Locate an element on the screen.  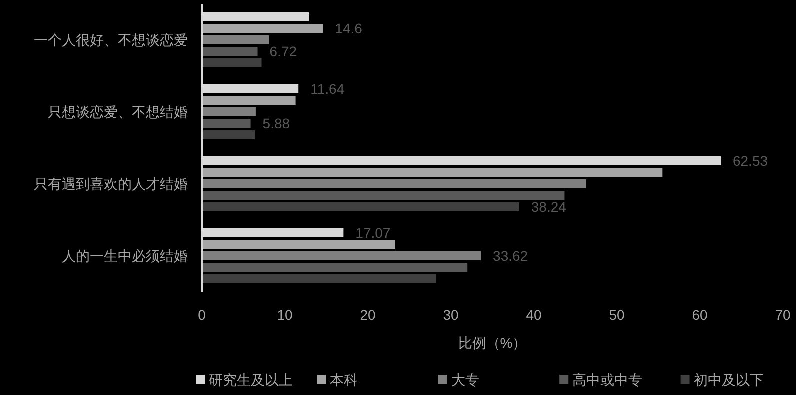
x-tick-label: 0 is located at coordinates (202, 315).